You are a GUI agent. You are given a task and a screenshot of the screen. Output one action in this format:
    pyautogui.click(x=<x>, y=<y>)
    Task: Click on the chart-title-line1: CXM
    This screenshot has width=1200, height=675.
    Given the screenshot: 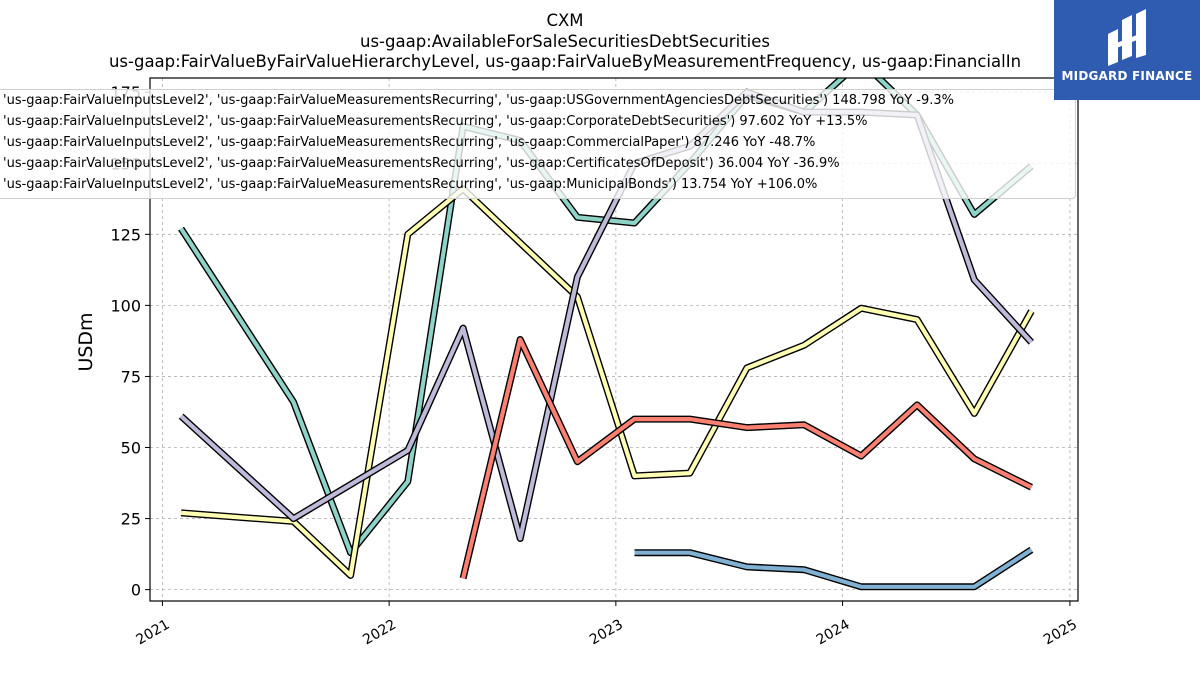 What is the action you would take?
    pyautogui.click(x=565, y=20)
    